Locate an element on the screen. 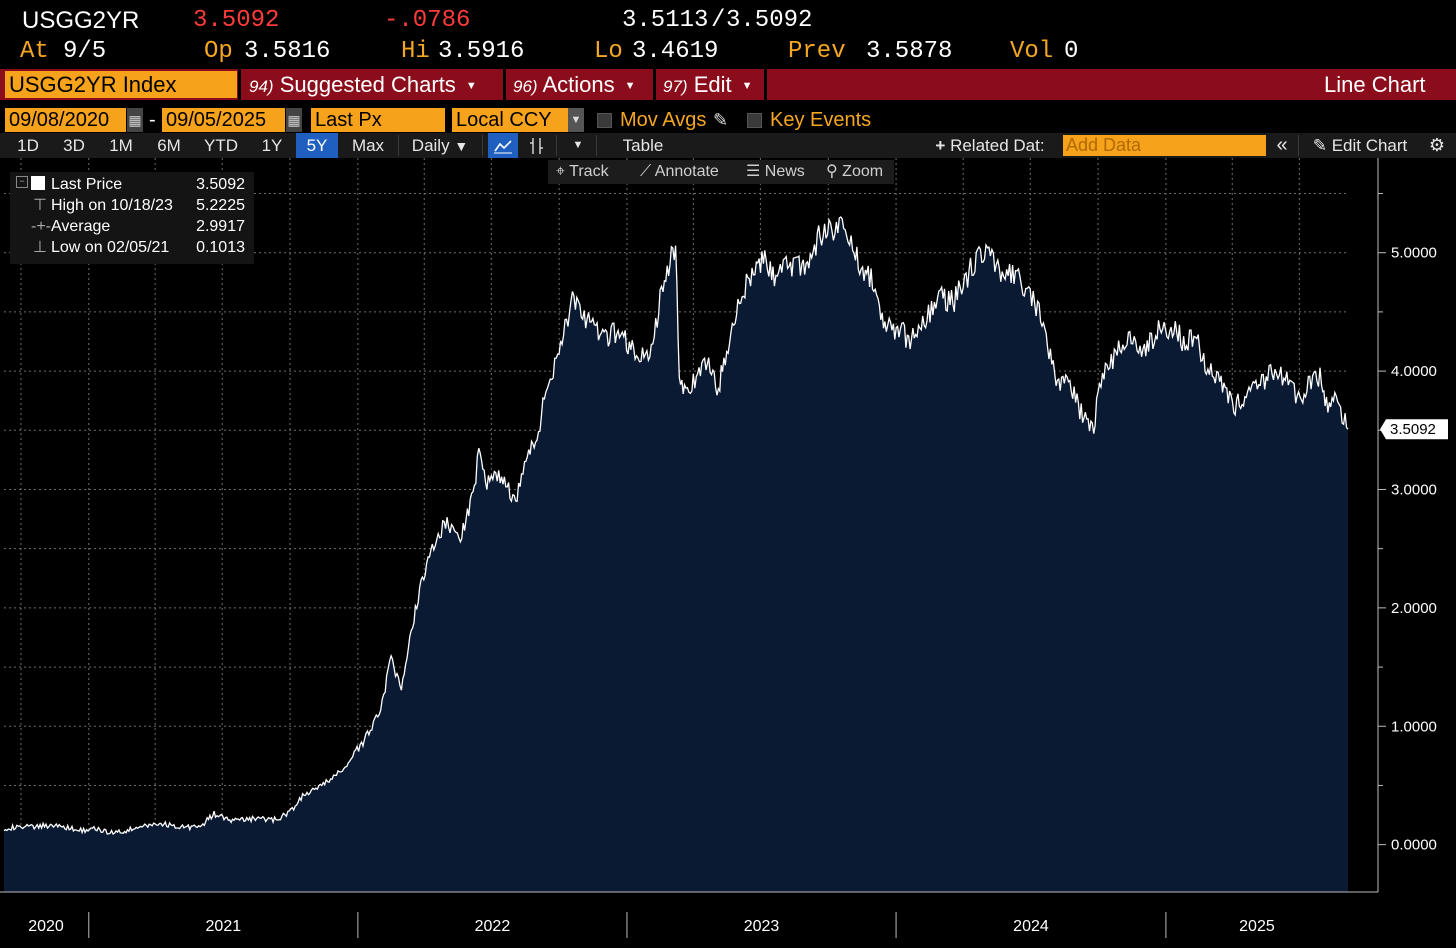  menu-bar is located at coordinates (728, 84).